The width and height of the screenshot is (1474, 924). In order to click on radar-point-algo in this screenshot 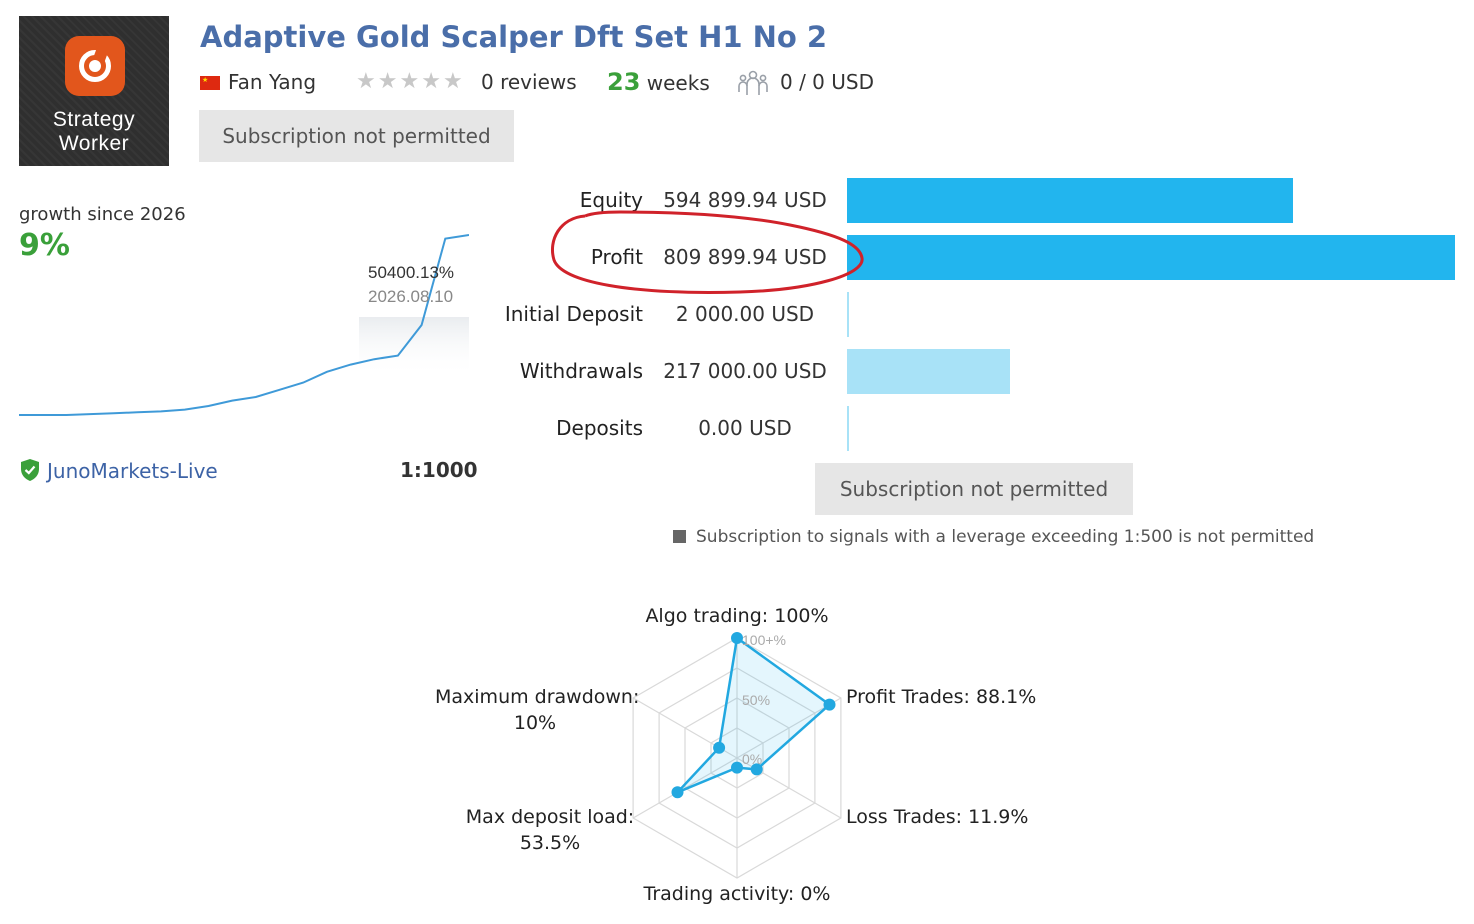, I will do `click(737, 638)`.